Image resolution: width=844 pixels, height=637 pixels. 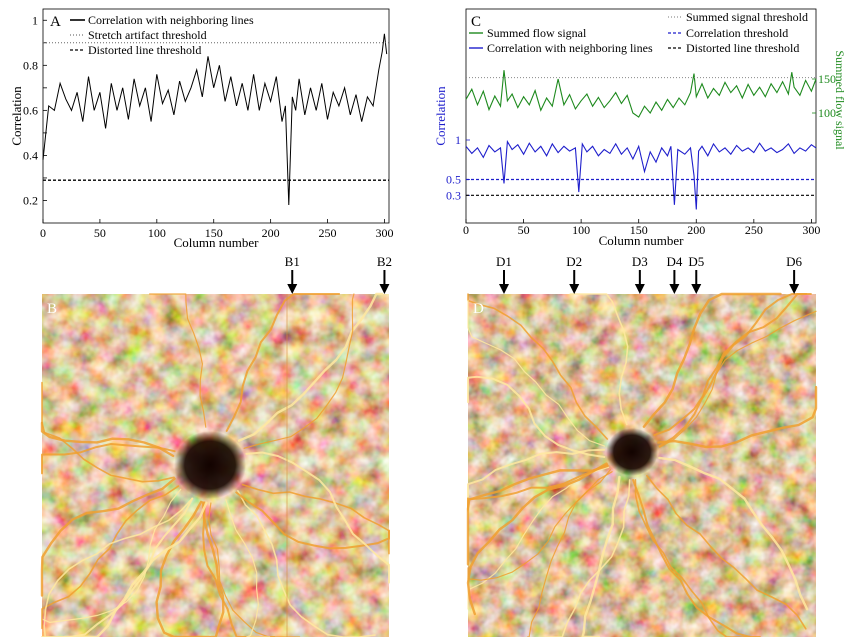 What do you see at coordinates (144, 50) in the screenshot?
I see `legend-a-distorted: Distorted line threshold` at bounding box center [144, 50].